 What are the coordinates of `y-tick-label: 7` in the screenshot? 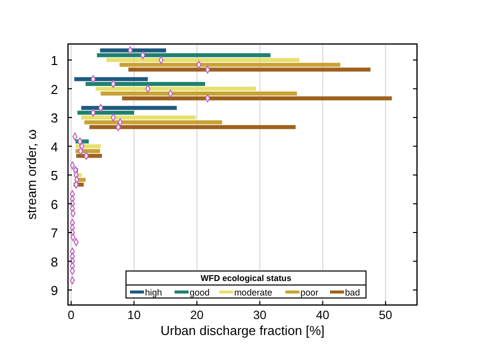 It's located at (54, 233).